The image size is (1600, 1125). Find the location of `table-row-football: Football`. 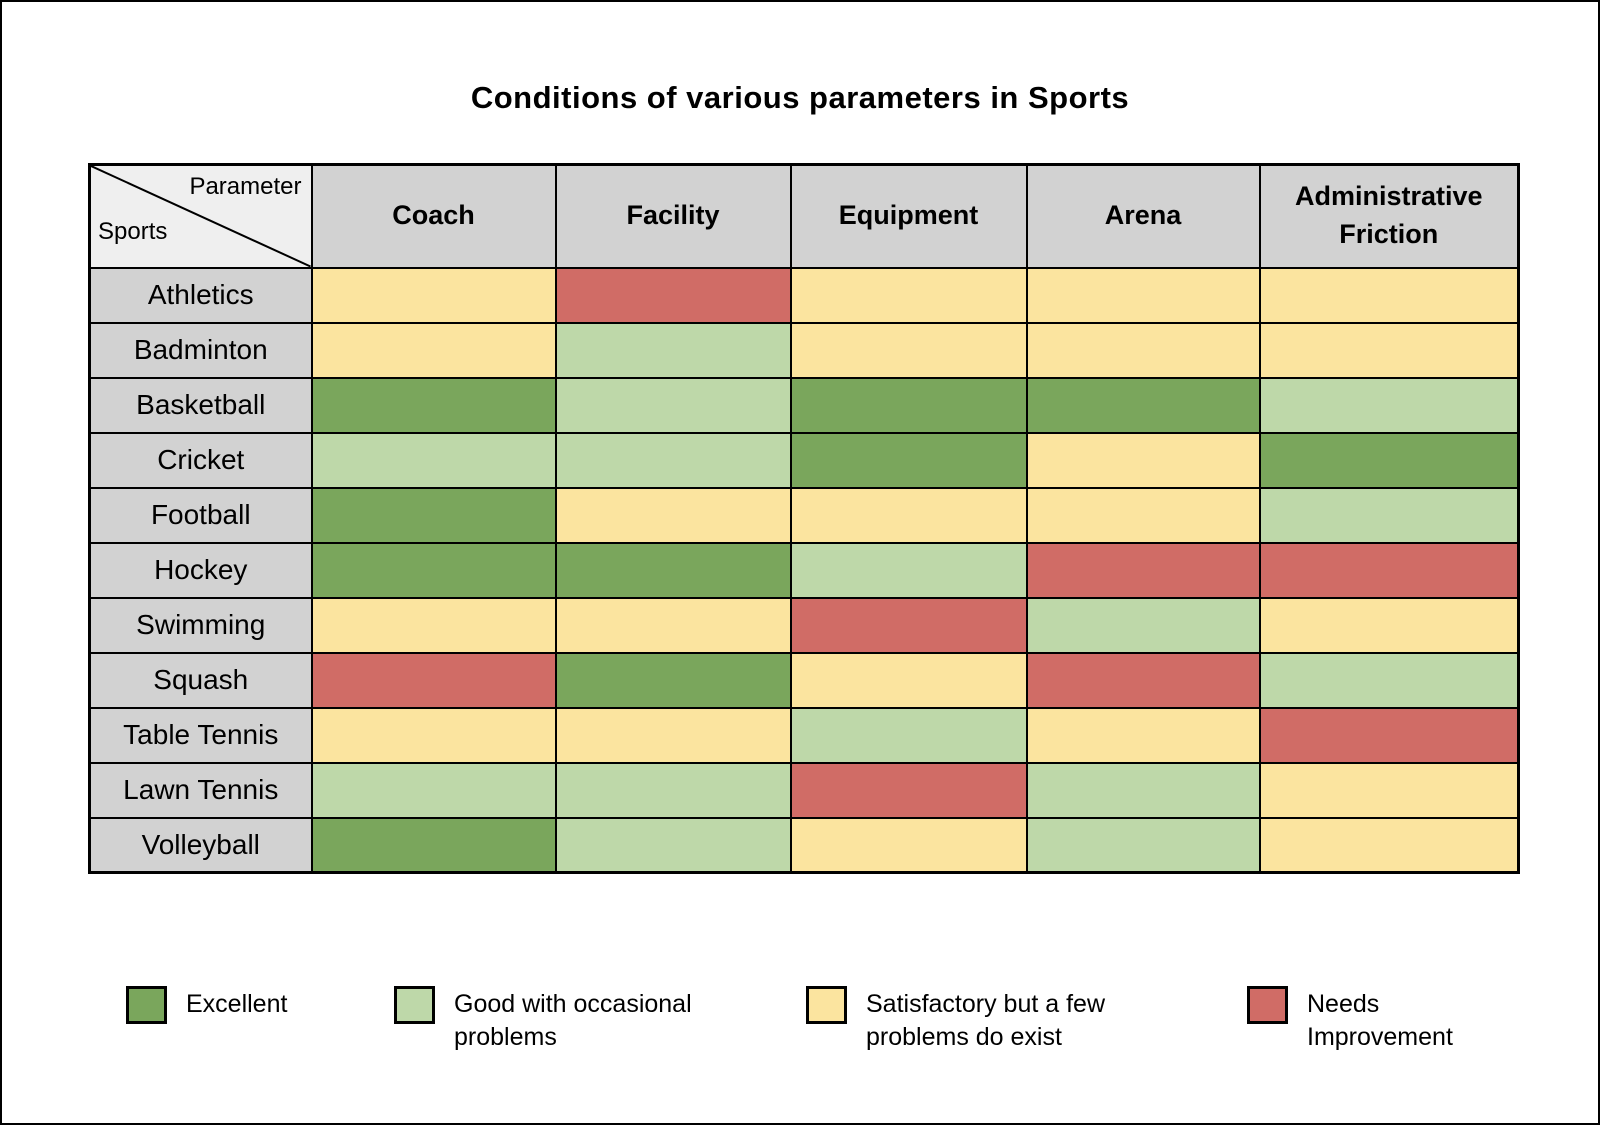

table-row-football: Football is located at coordinates (804, 515).